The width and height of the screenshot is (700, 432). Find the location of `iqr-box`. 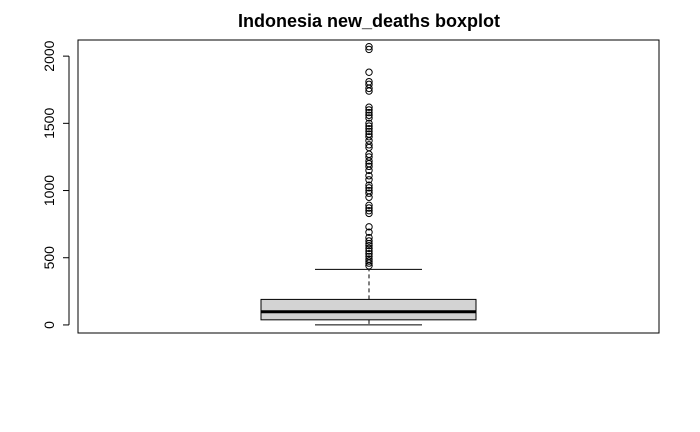

iqr-box is located at coordinates (368, 309).